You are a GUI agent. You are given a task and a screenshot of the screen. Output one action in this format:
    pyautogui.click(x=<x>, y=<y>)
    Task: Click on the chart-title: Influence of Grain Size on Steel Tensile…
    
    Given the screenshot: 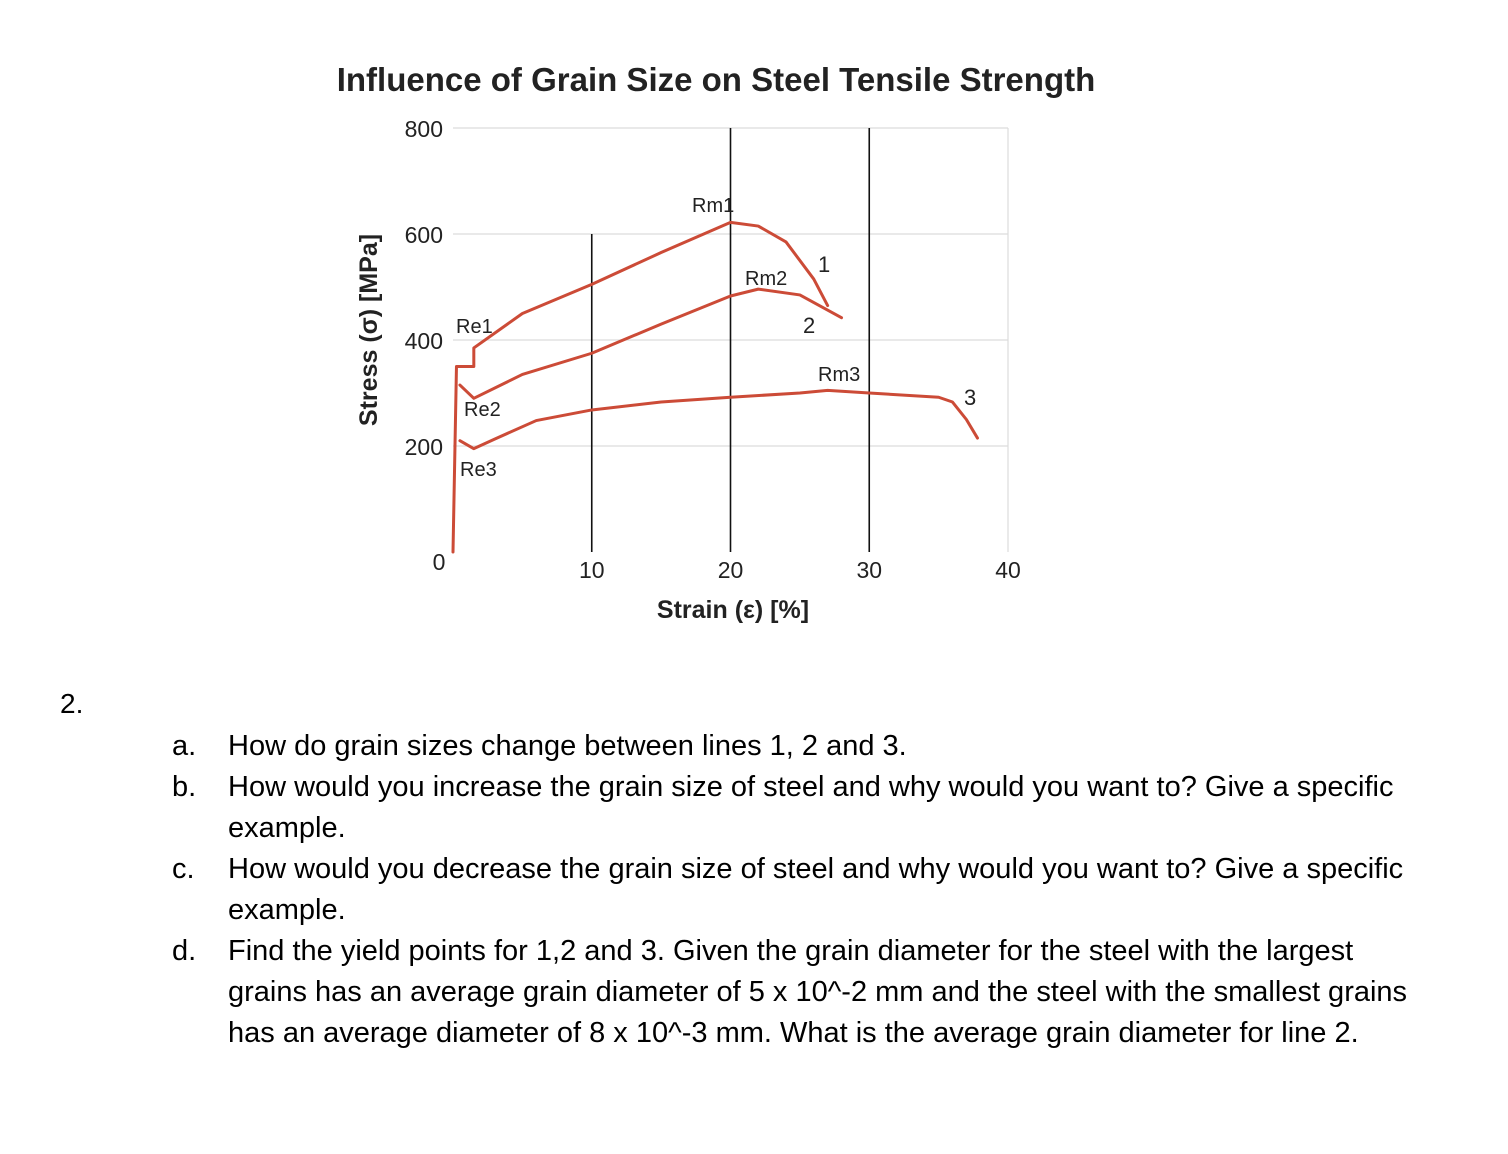 What is the action you would take?
    pyautogui.click(x=716, y=79)
    